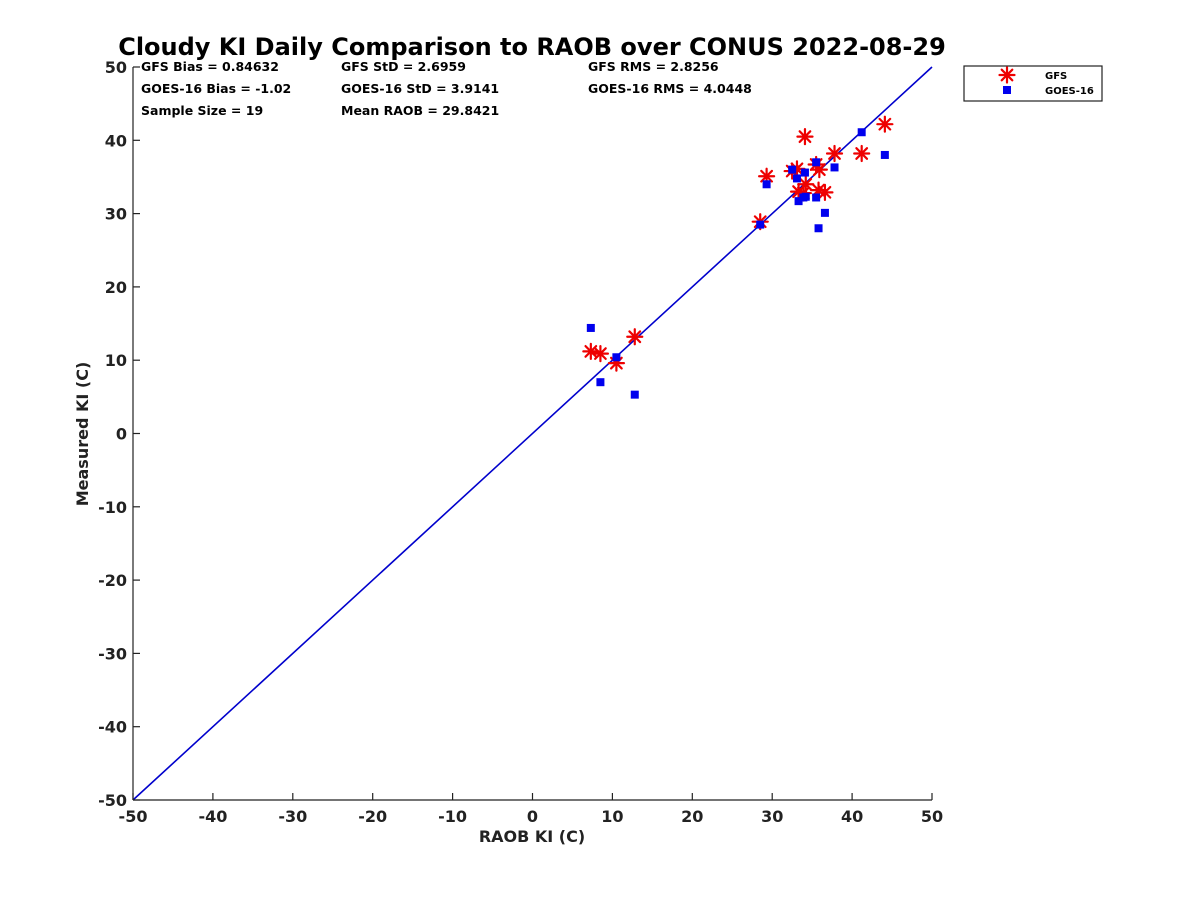  What do you see at coordinates (202, 110) in the screenshot?
I see `sample-size-text: Sample Size = 19` at bounding box center [202, 110].